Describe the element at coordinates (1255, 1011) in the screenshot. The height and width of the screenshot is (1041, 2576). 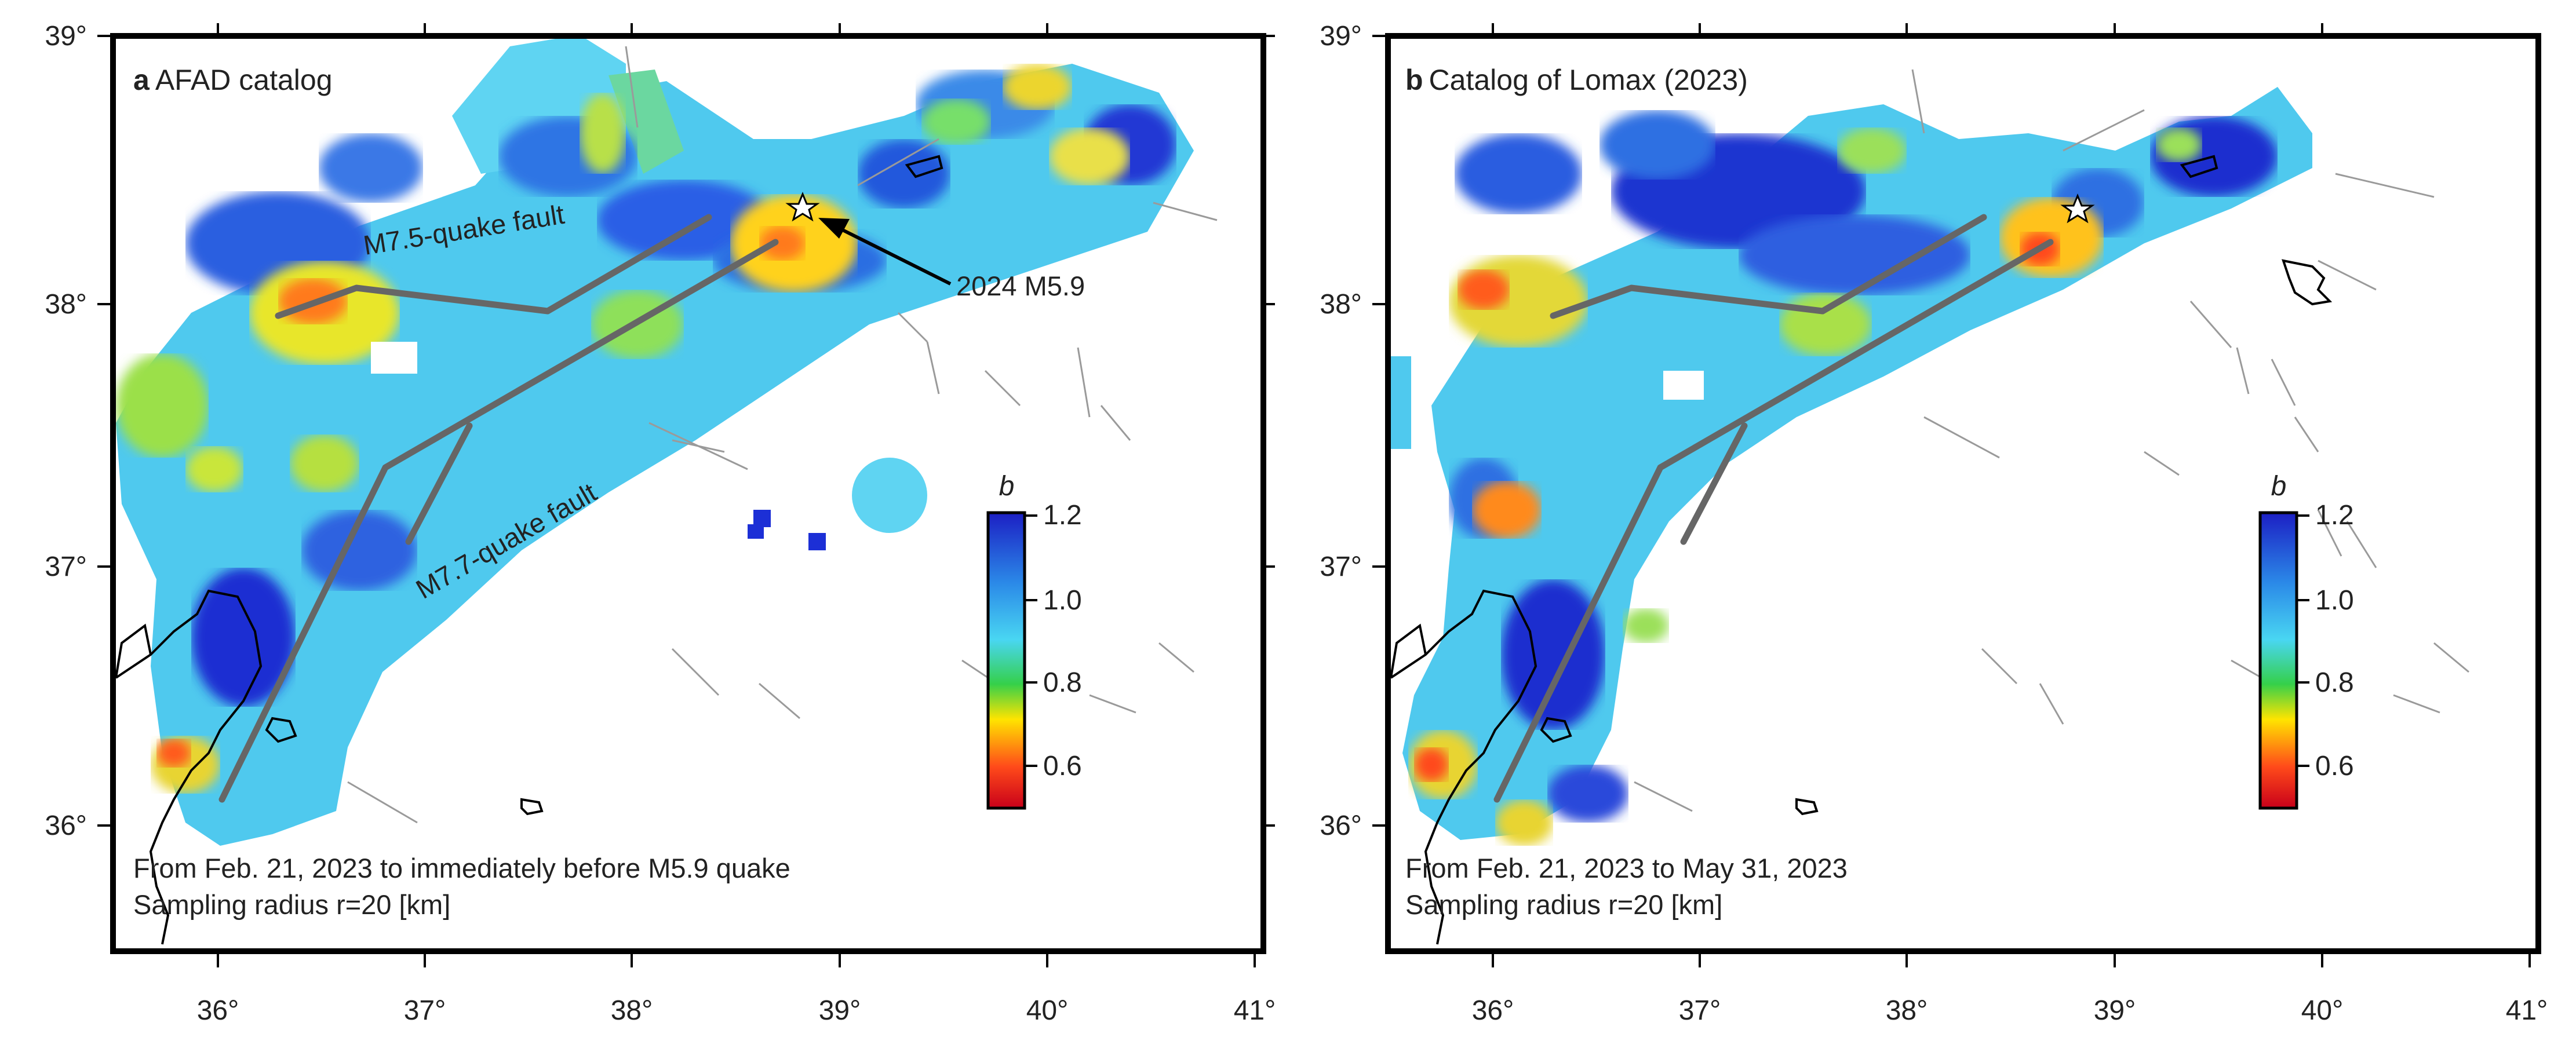
I see `panel-a-x-tick-41: 41°` at that location.